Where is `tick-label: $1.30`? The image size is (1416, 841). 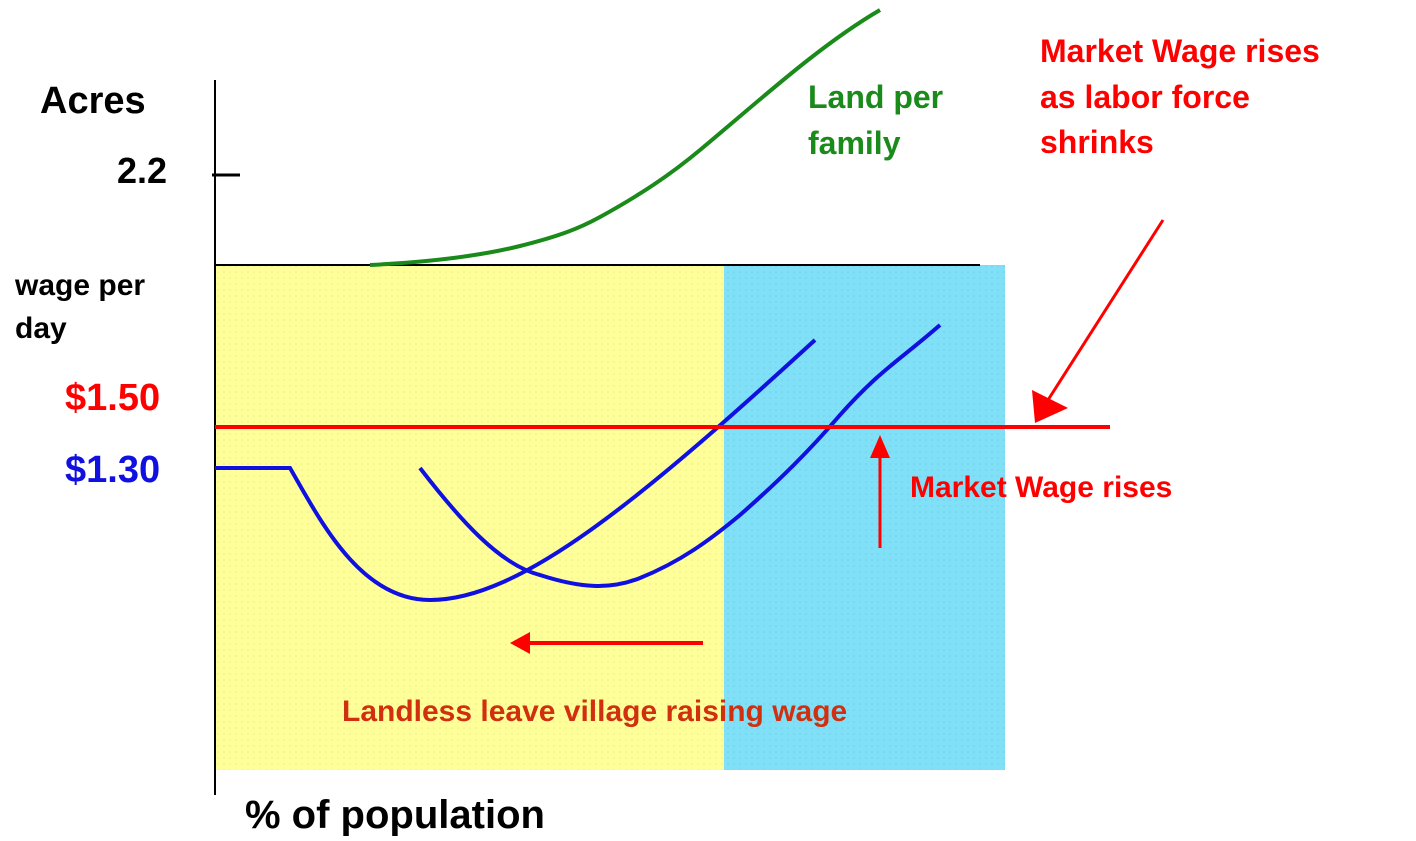 tick-label: $1.30 is located at coordinates (112, 470).